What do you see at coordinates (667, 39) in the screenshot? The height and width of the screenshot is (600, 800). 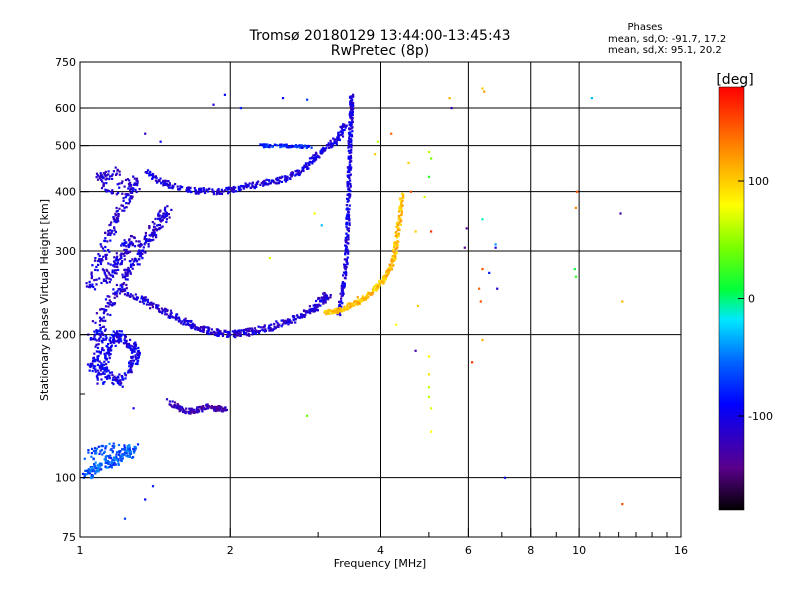 I see `phase-stats-o: mean, sd,O: -91.7, 17.2` at bounding box center [667, 39].